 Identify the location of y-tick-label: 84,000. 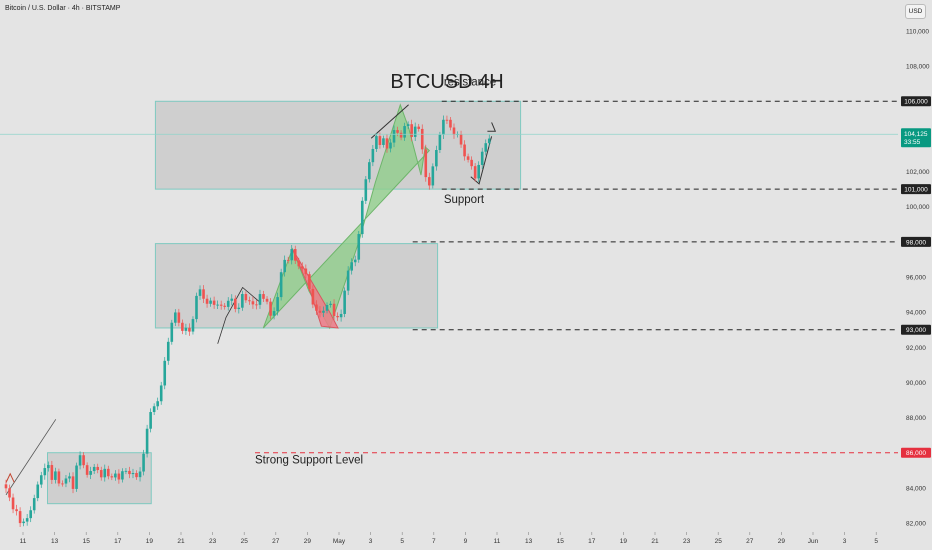
(916, 488).